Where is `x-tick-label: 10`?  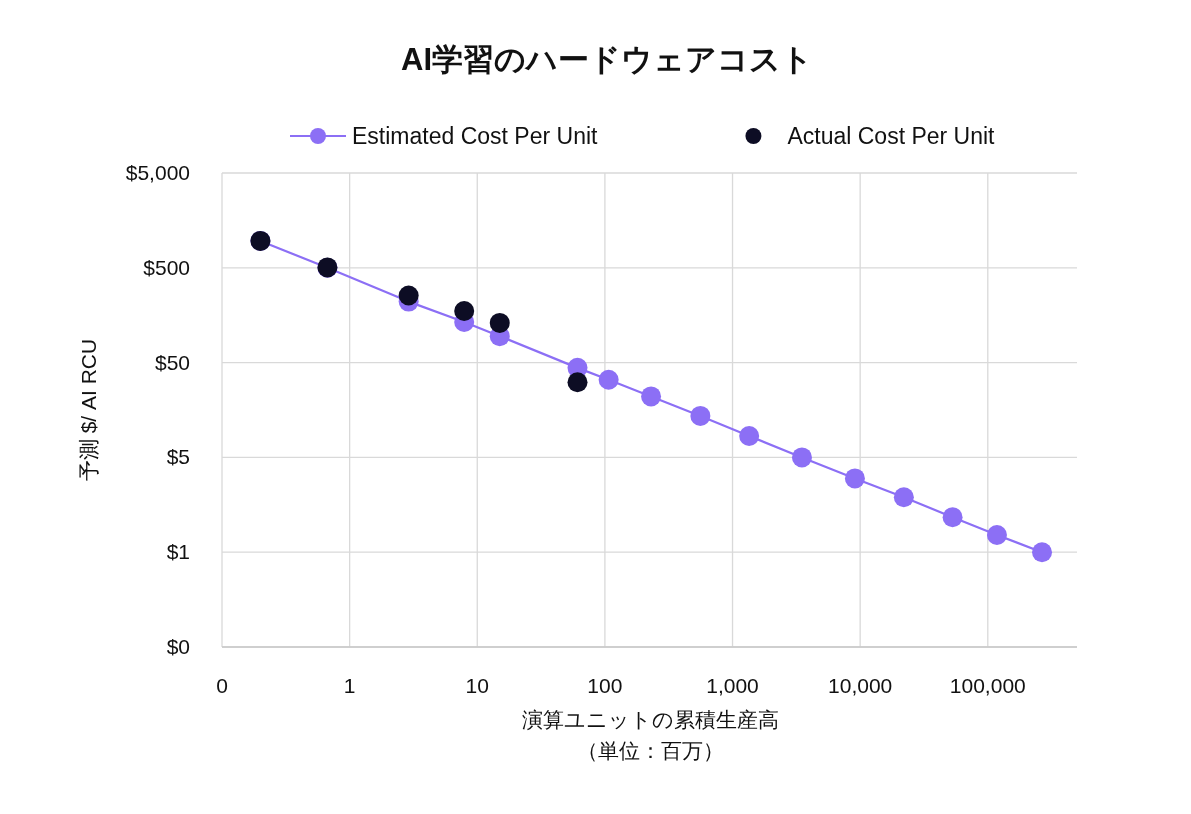
x-tick-label: 10 is located at coordinates (477, 685).